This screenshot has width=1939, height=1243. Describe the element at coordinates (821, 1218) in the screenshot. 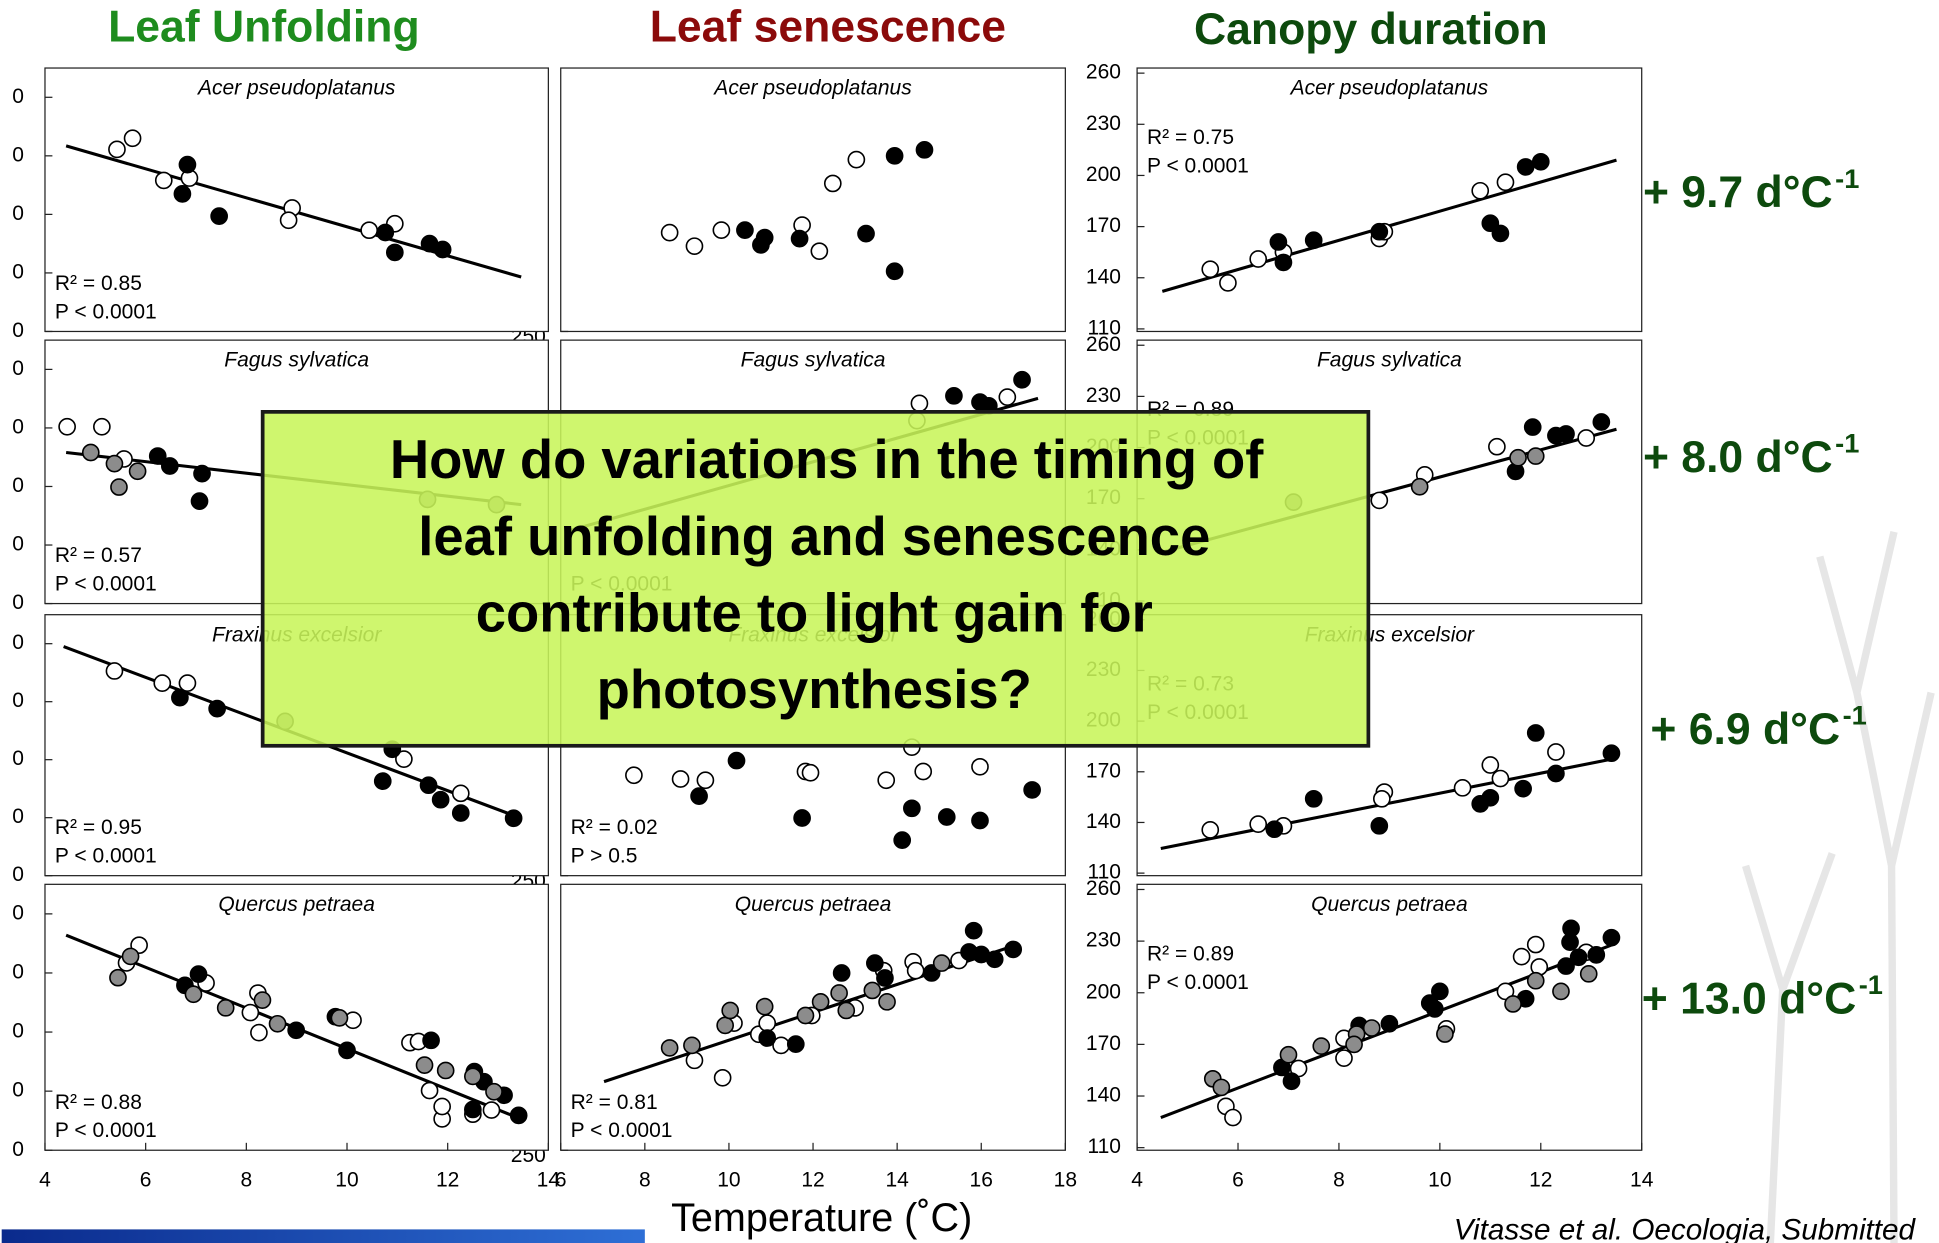

I see `x-axis-label: Temperature (˚C)` at that location.